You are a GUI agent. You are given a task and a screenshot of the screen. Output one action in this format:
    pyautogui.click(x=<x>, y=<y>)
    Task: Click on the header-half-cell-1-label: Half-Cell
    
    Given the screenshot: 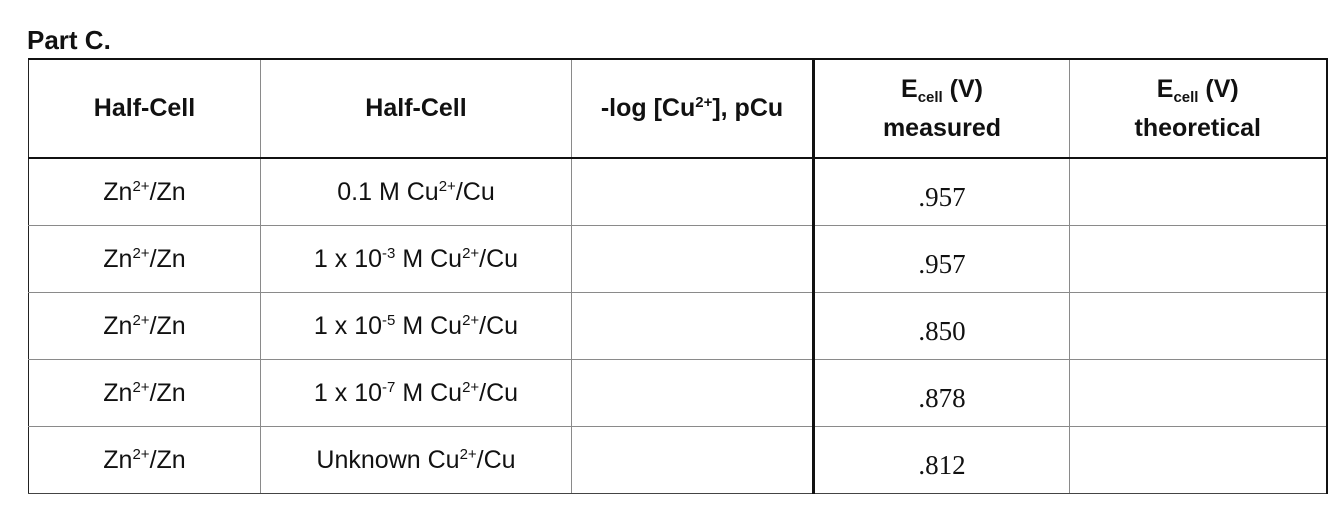 What is the action you would take?
    pyautogui.click(x=144, y=108)
    